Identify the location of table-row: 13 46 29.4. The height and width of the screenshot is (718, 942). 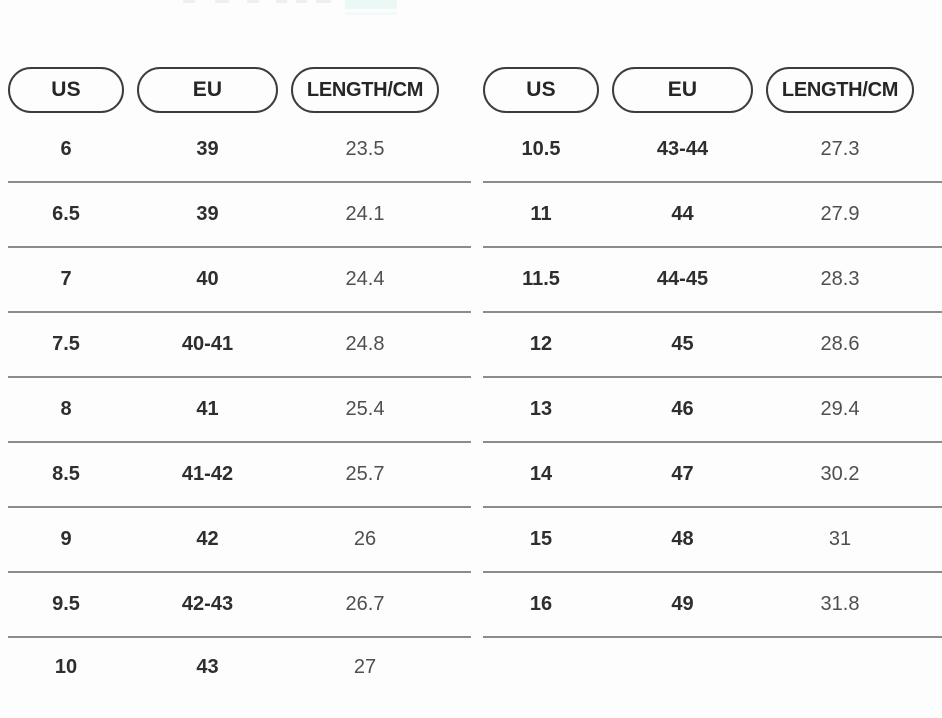
(712, 410).